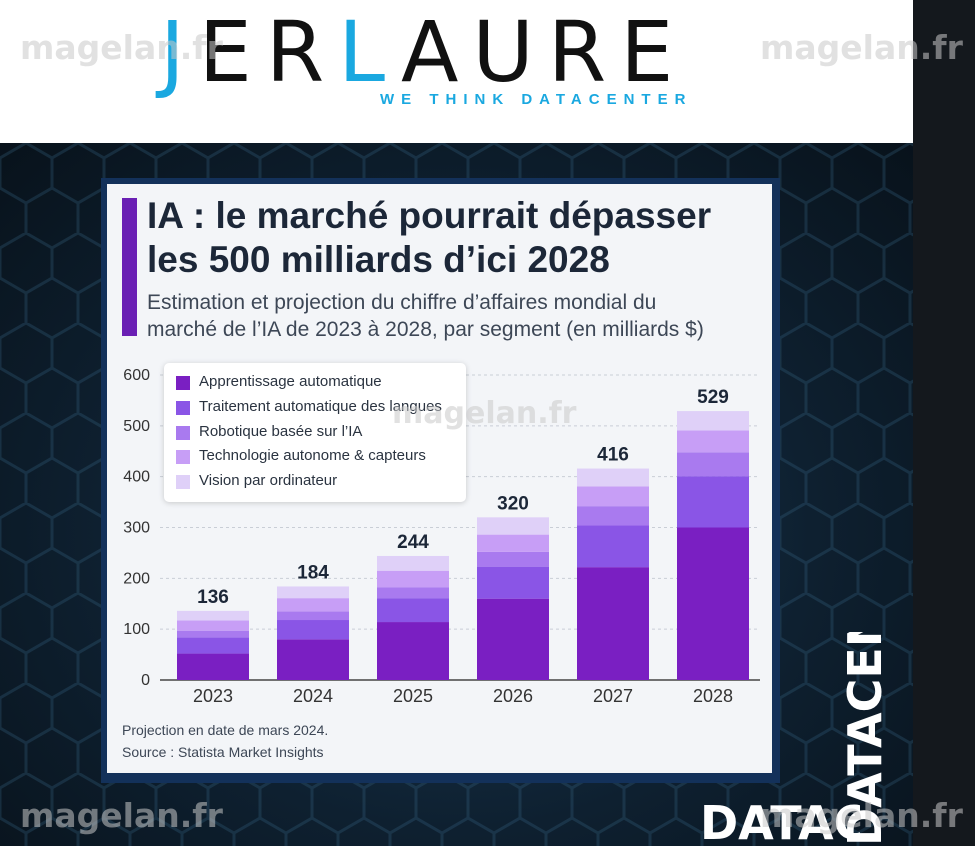  What do you see at coordinates (861, 47) in the screenshot?
I see `watermark-top-right: magelan.fr` at bounding box center [861, 47].